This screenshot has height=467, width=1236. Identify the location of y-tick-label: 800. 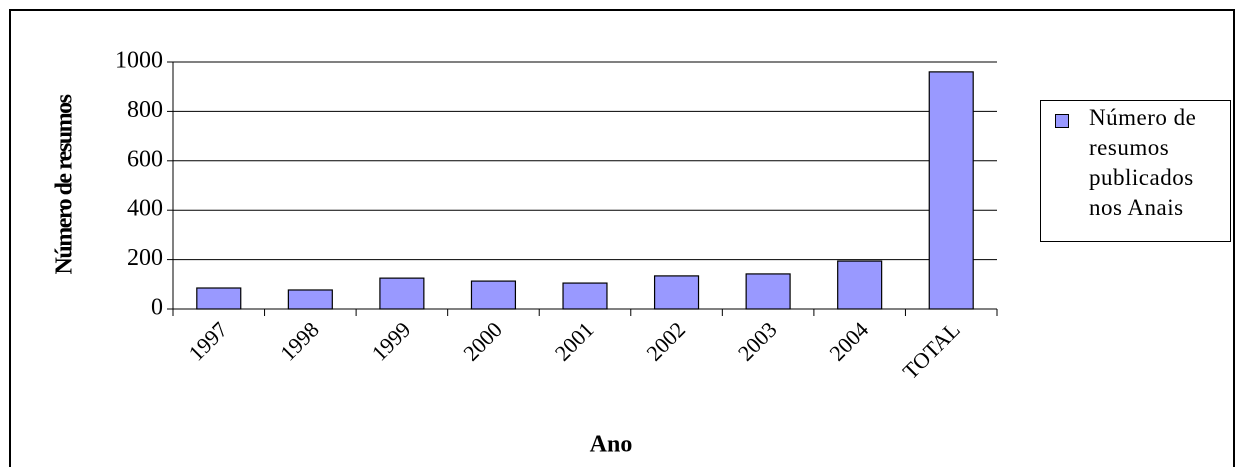
(145, 110).